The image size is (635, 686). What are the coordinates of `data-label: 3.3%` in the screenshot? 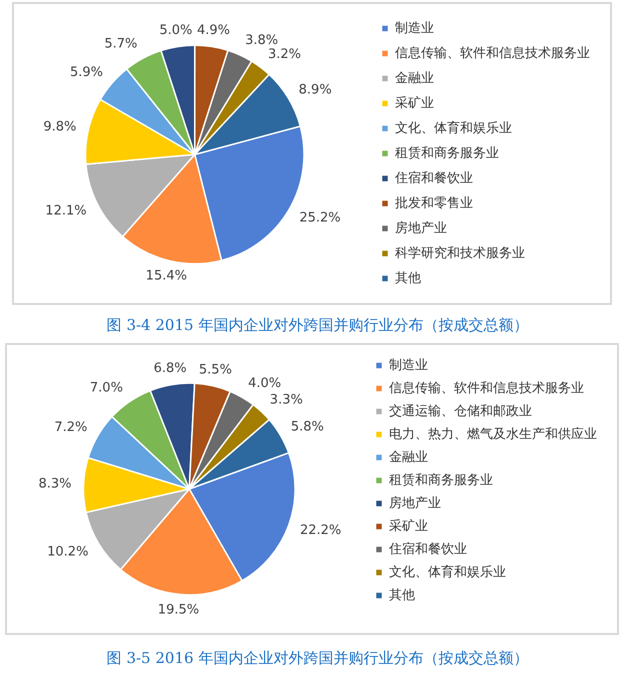 It's located at (286, 400).